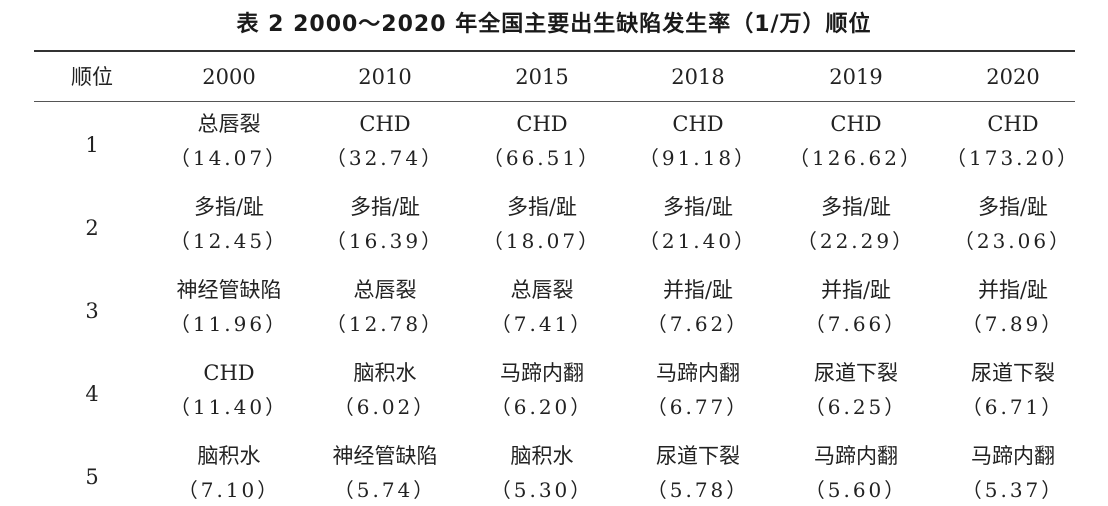 This screenshot has width=1108, height=506. I want to click on incidence-rate: （5.60）, so click(856, 490).